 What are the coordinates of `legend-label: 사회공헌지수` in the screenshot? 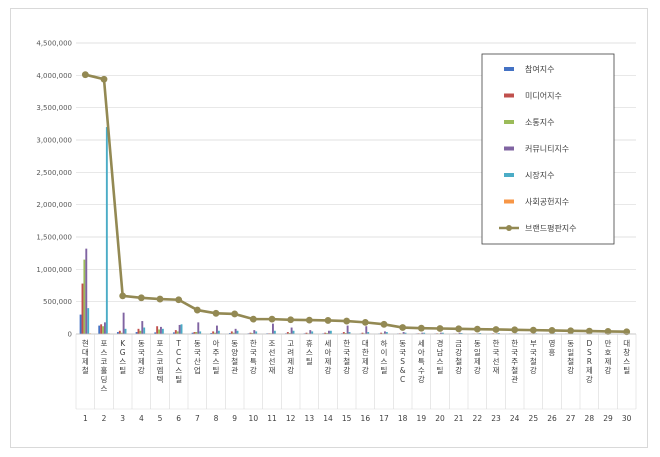 It's located at (547, 202).